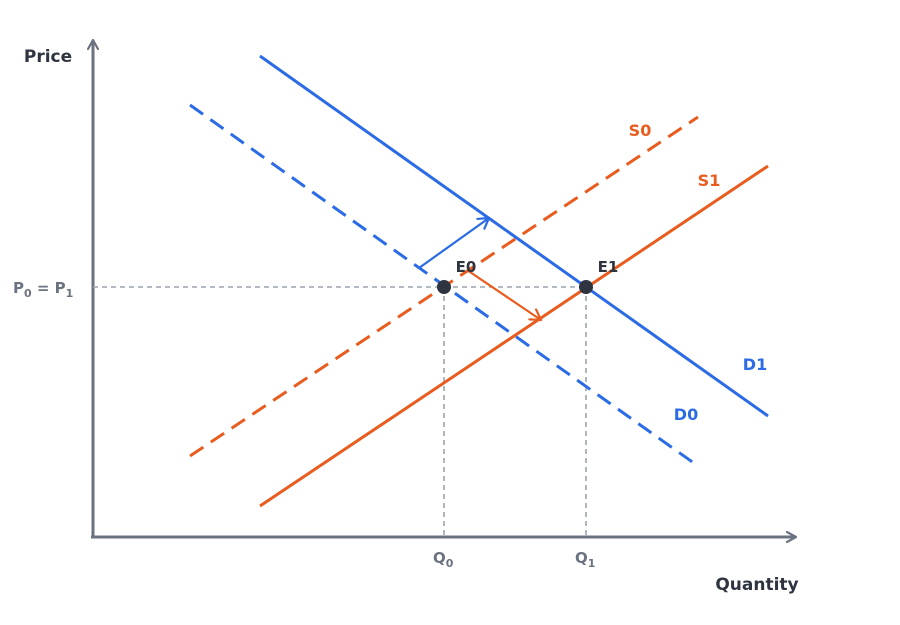 This screenshot has width=900, height=625. What do you see at coordinates (709, 180) in the screenshot?
I see `s1-label: S1` at bounding box center [709, 180].